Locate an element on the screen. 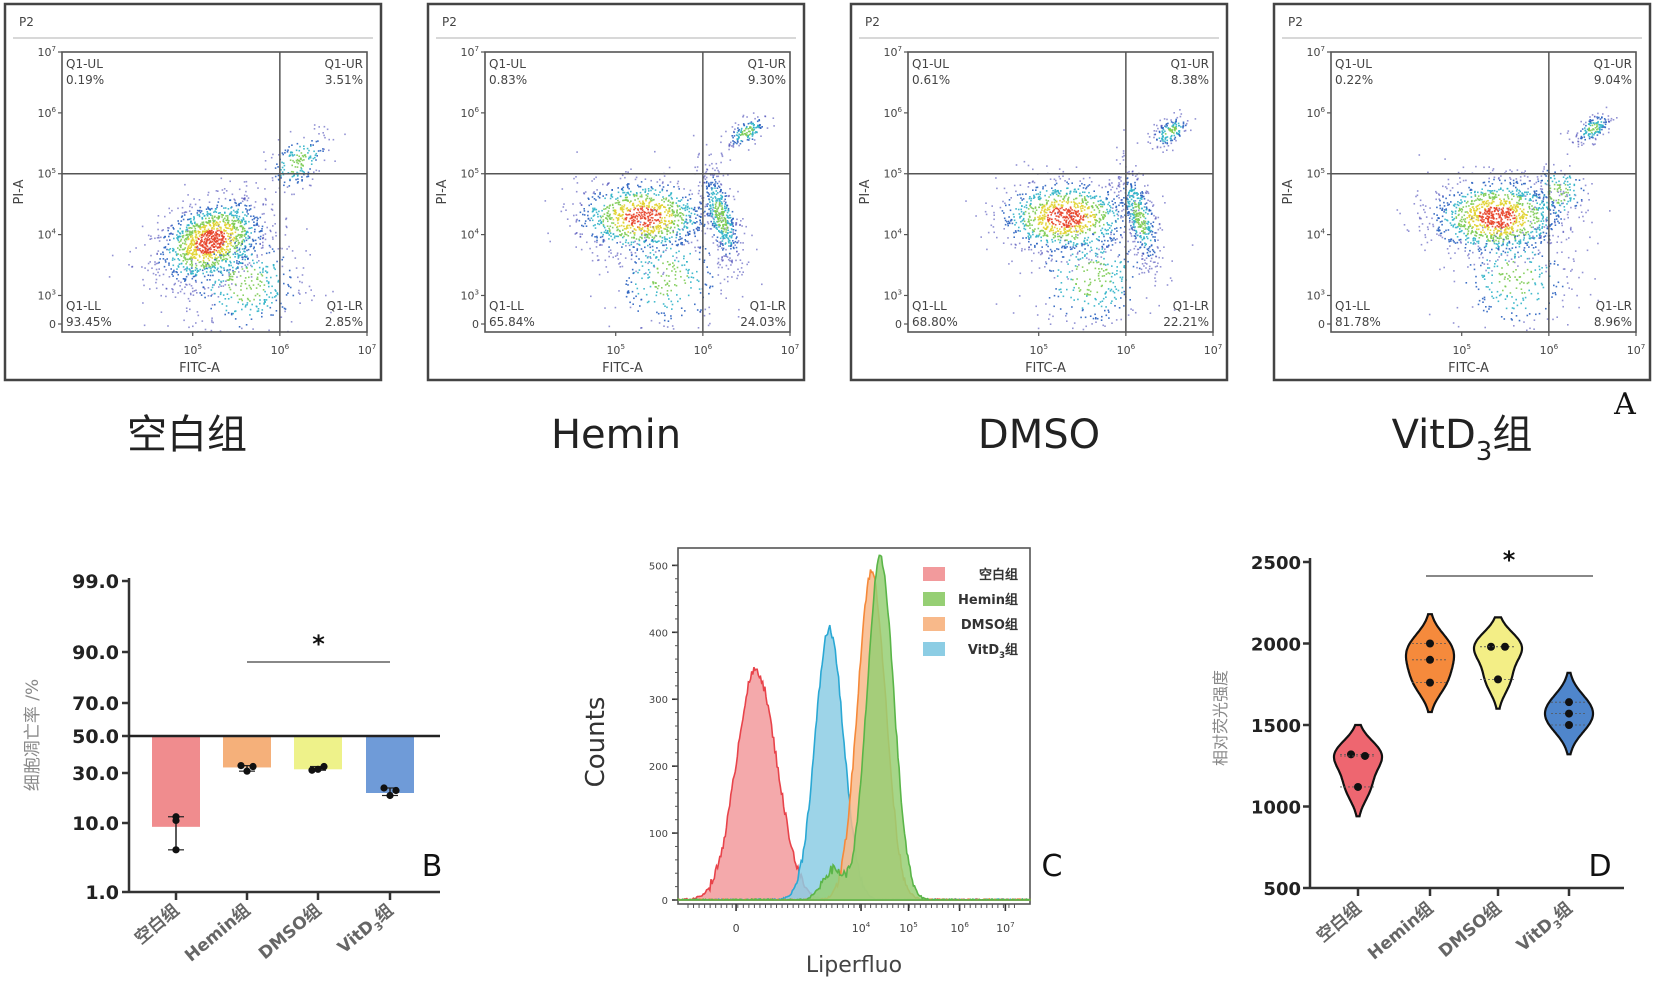 The width and height of the screenshot is (1654, 981). quadrant-ul-value: 0.19% is located at coordinates (85, 80).